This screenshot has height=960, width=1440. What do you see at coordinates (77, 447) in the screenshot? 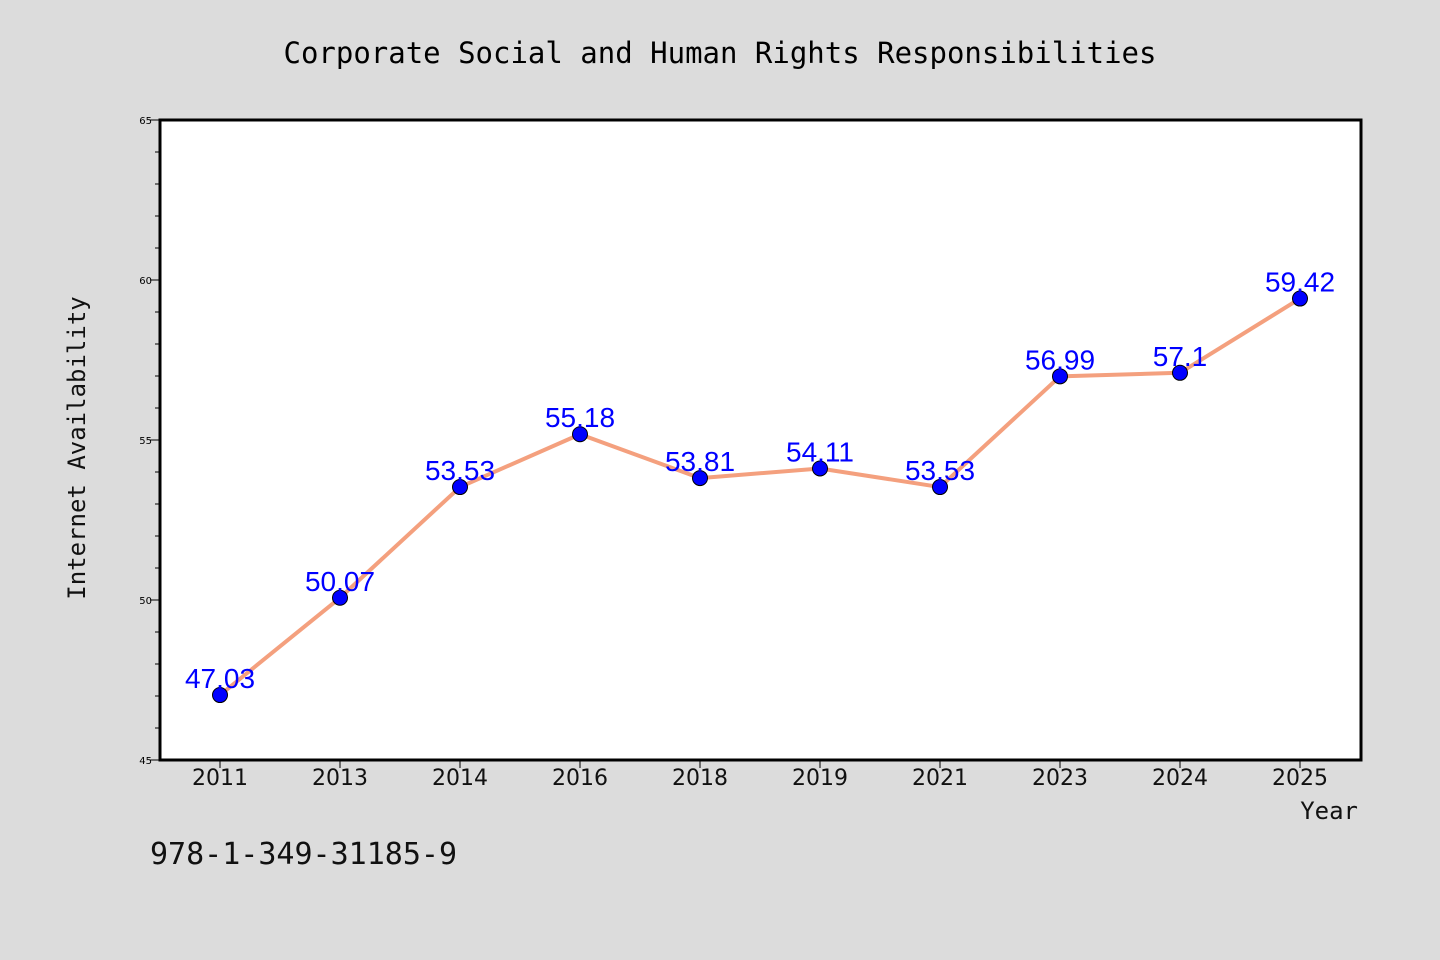
I see `y-axis-label: Internet Availability` at bounding box center [77, 447].